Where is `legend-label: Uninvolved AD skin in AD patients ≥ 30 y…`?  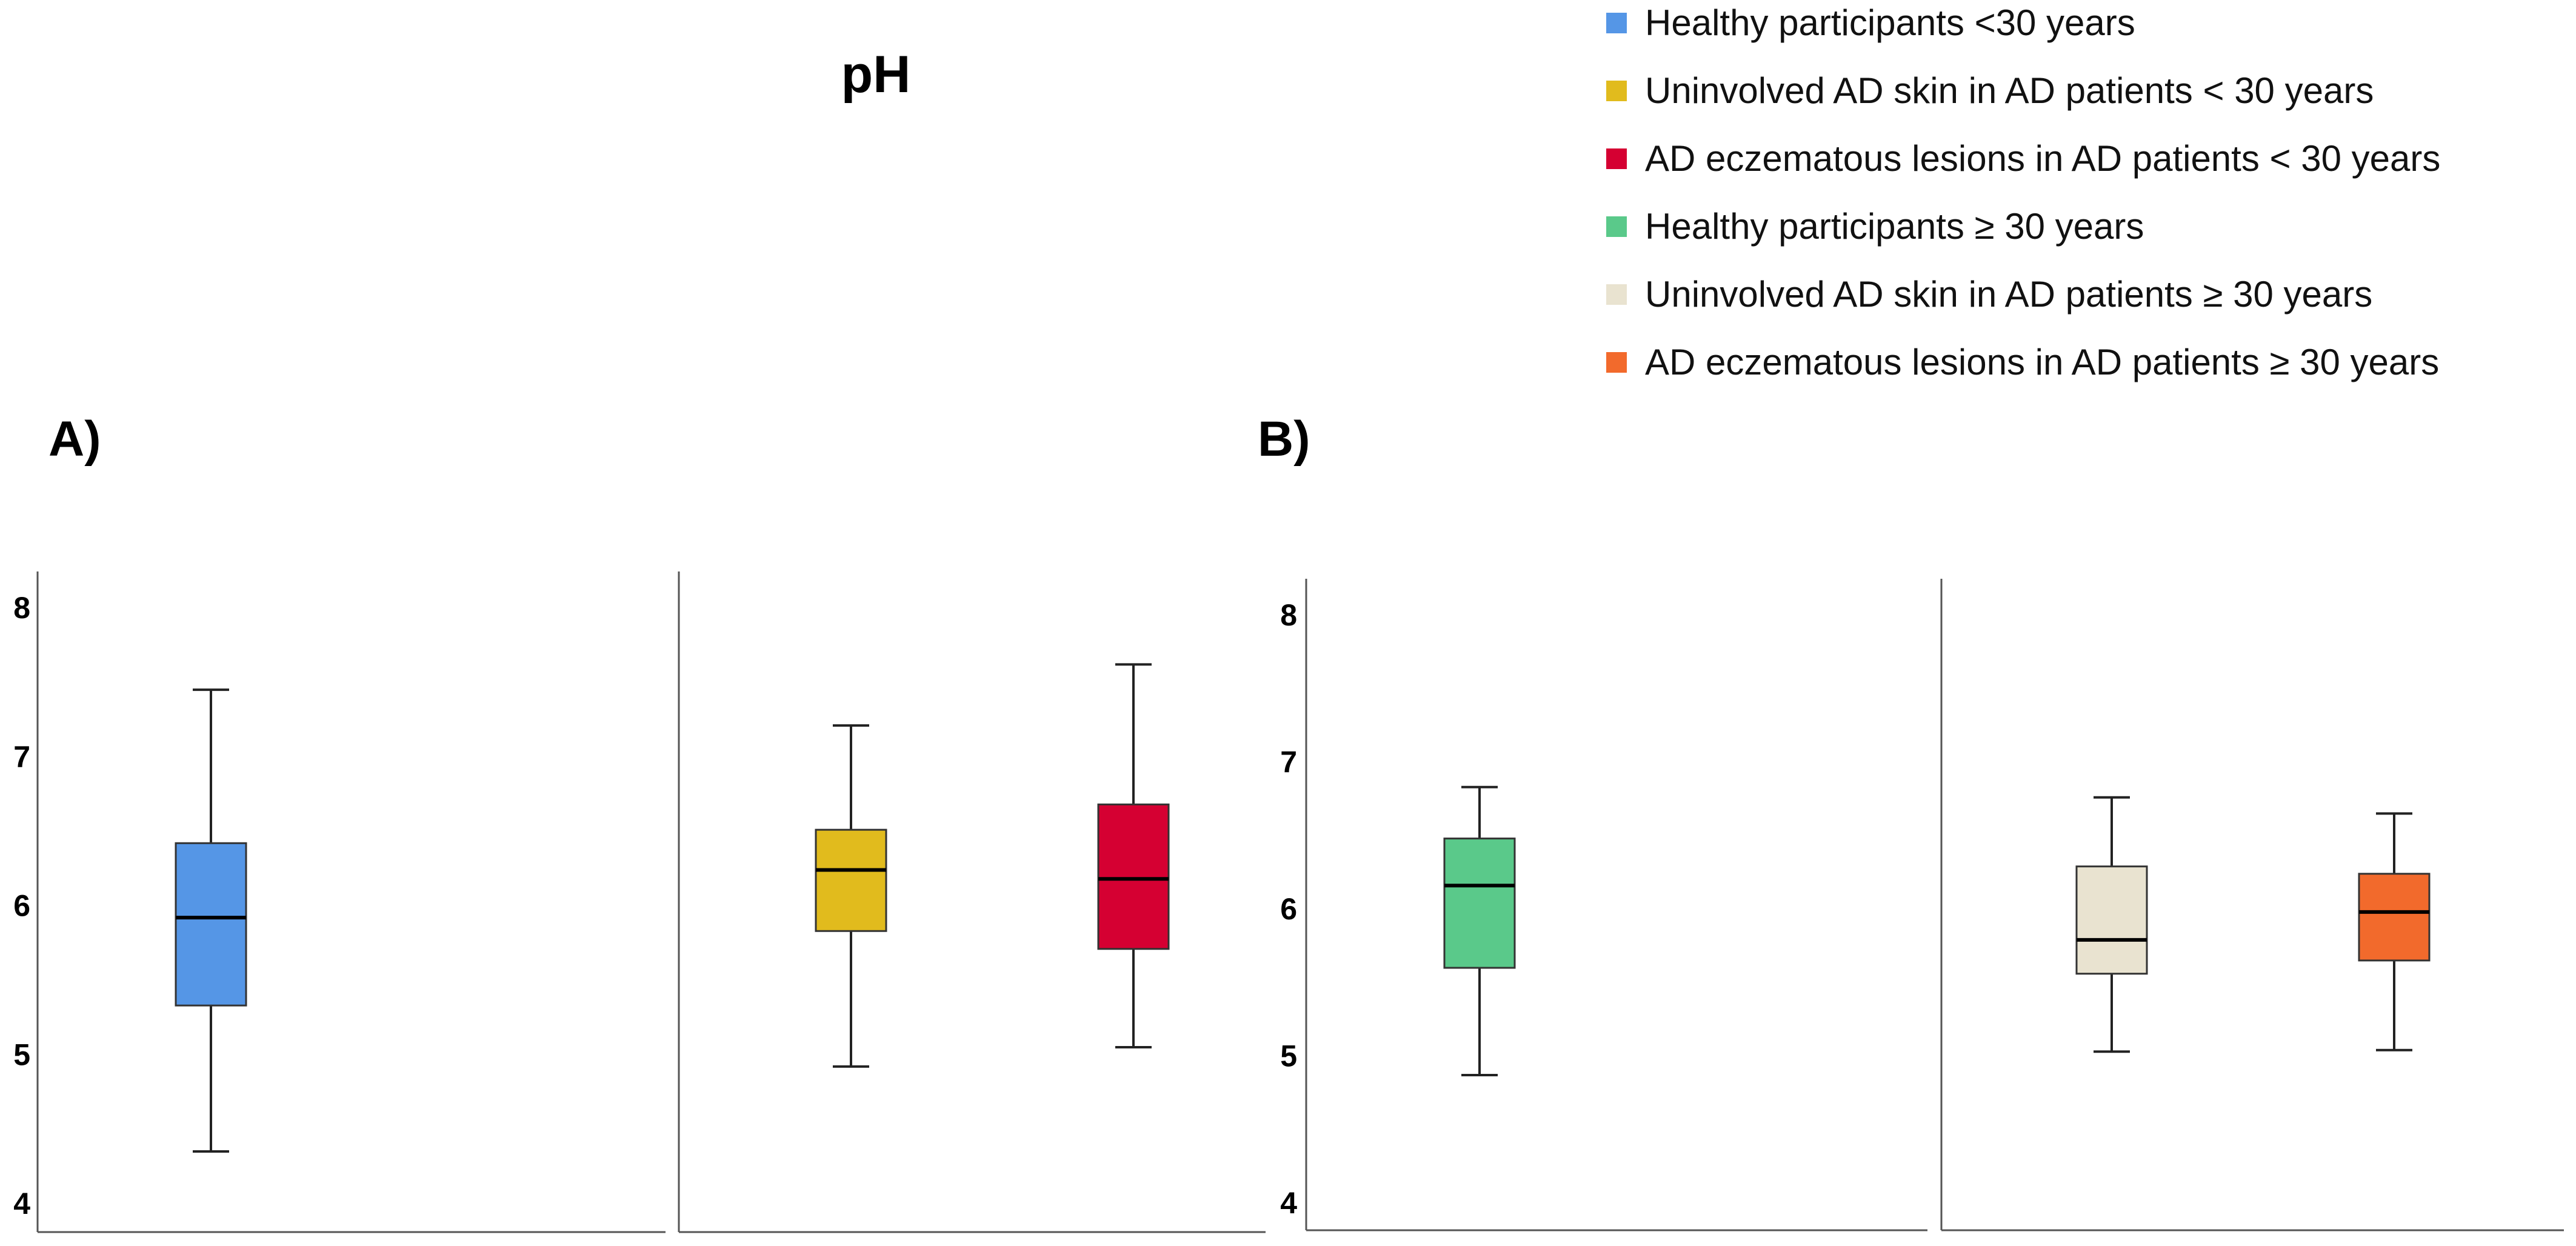 legend-label: Uninvolved AD skin in AD patients ≥ 30 y… is located at coordinates (2009, 294).